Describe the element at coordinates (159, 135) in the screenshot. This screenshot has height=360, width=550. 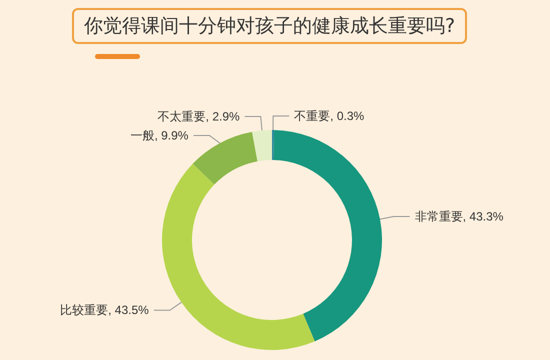
I see `slice-label: 一般, 9.9%` at that location.